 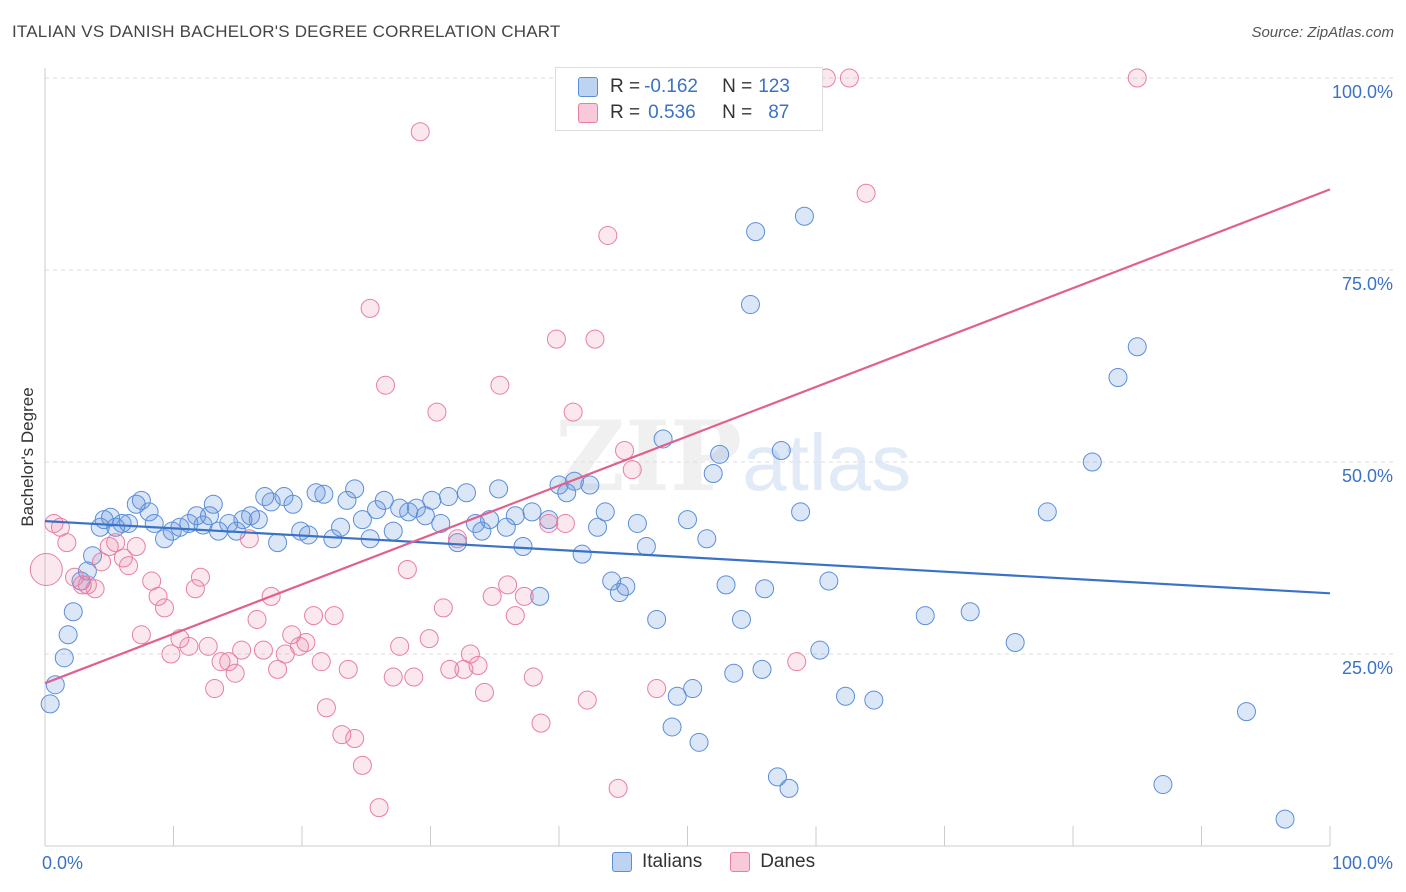 I want to click on danes-r-label: R =, so click(x=625, y=112).